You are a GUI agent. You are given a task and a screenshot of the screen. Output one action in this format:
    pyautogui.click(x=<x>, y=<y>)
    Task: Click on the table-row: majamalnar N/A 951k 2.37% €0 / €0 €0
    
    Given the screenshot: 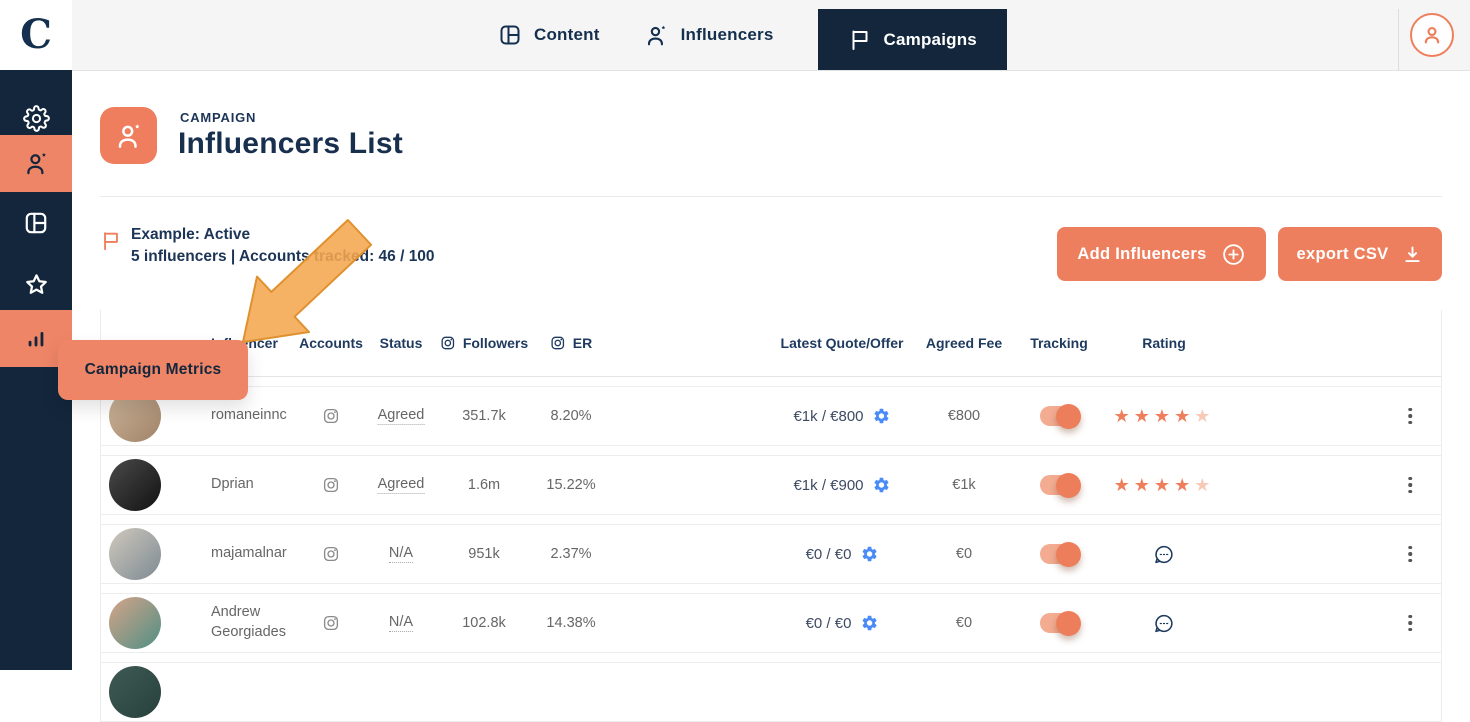 What is the action you would take?
    pyautogui.click(x=771, y=554)
    